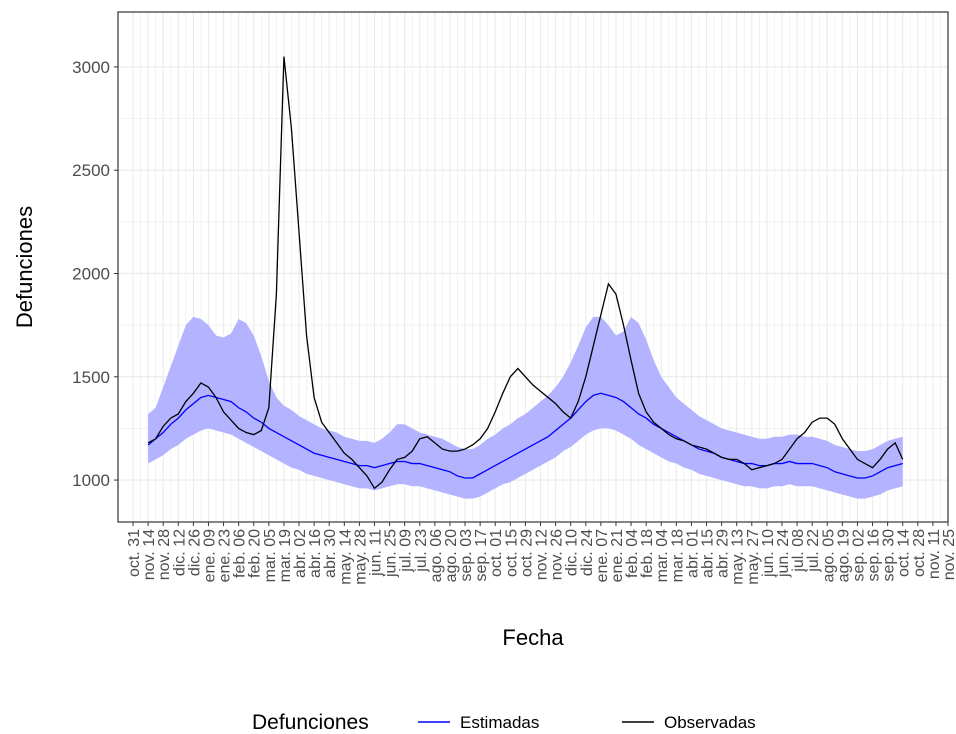 The width and height of the screenshot is (956, 734). What do you see at coordinates (91, 67) in the screenshot?
I see `y-tick-label: 3000` at bounding box center [91, 67].